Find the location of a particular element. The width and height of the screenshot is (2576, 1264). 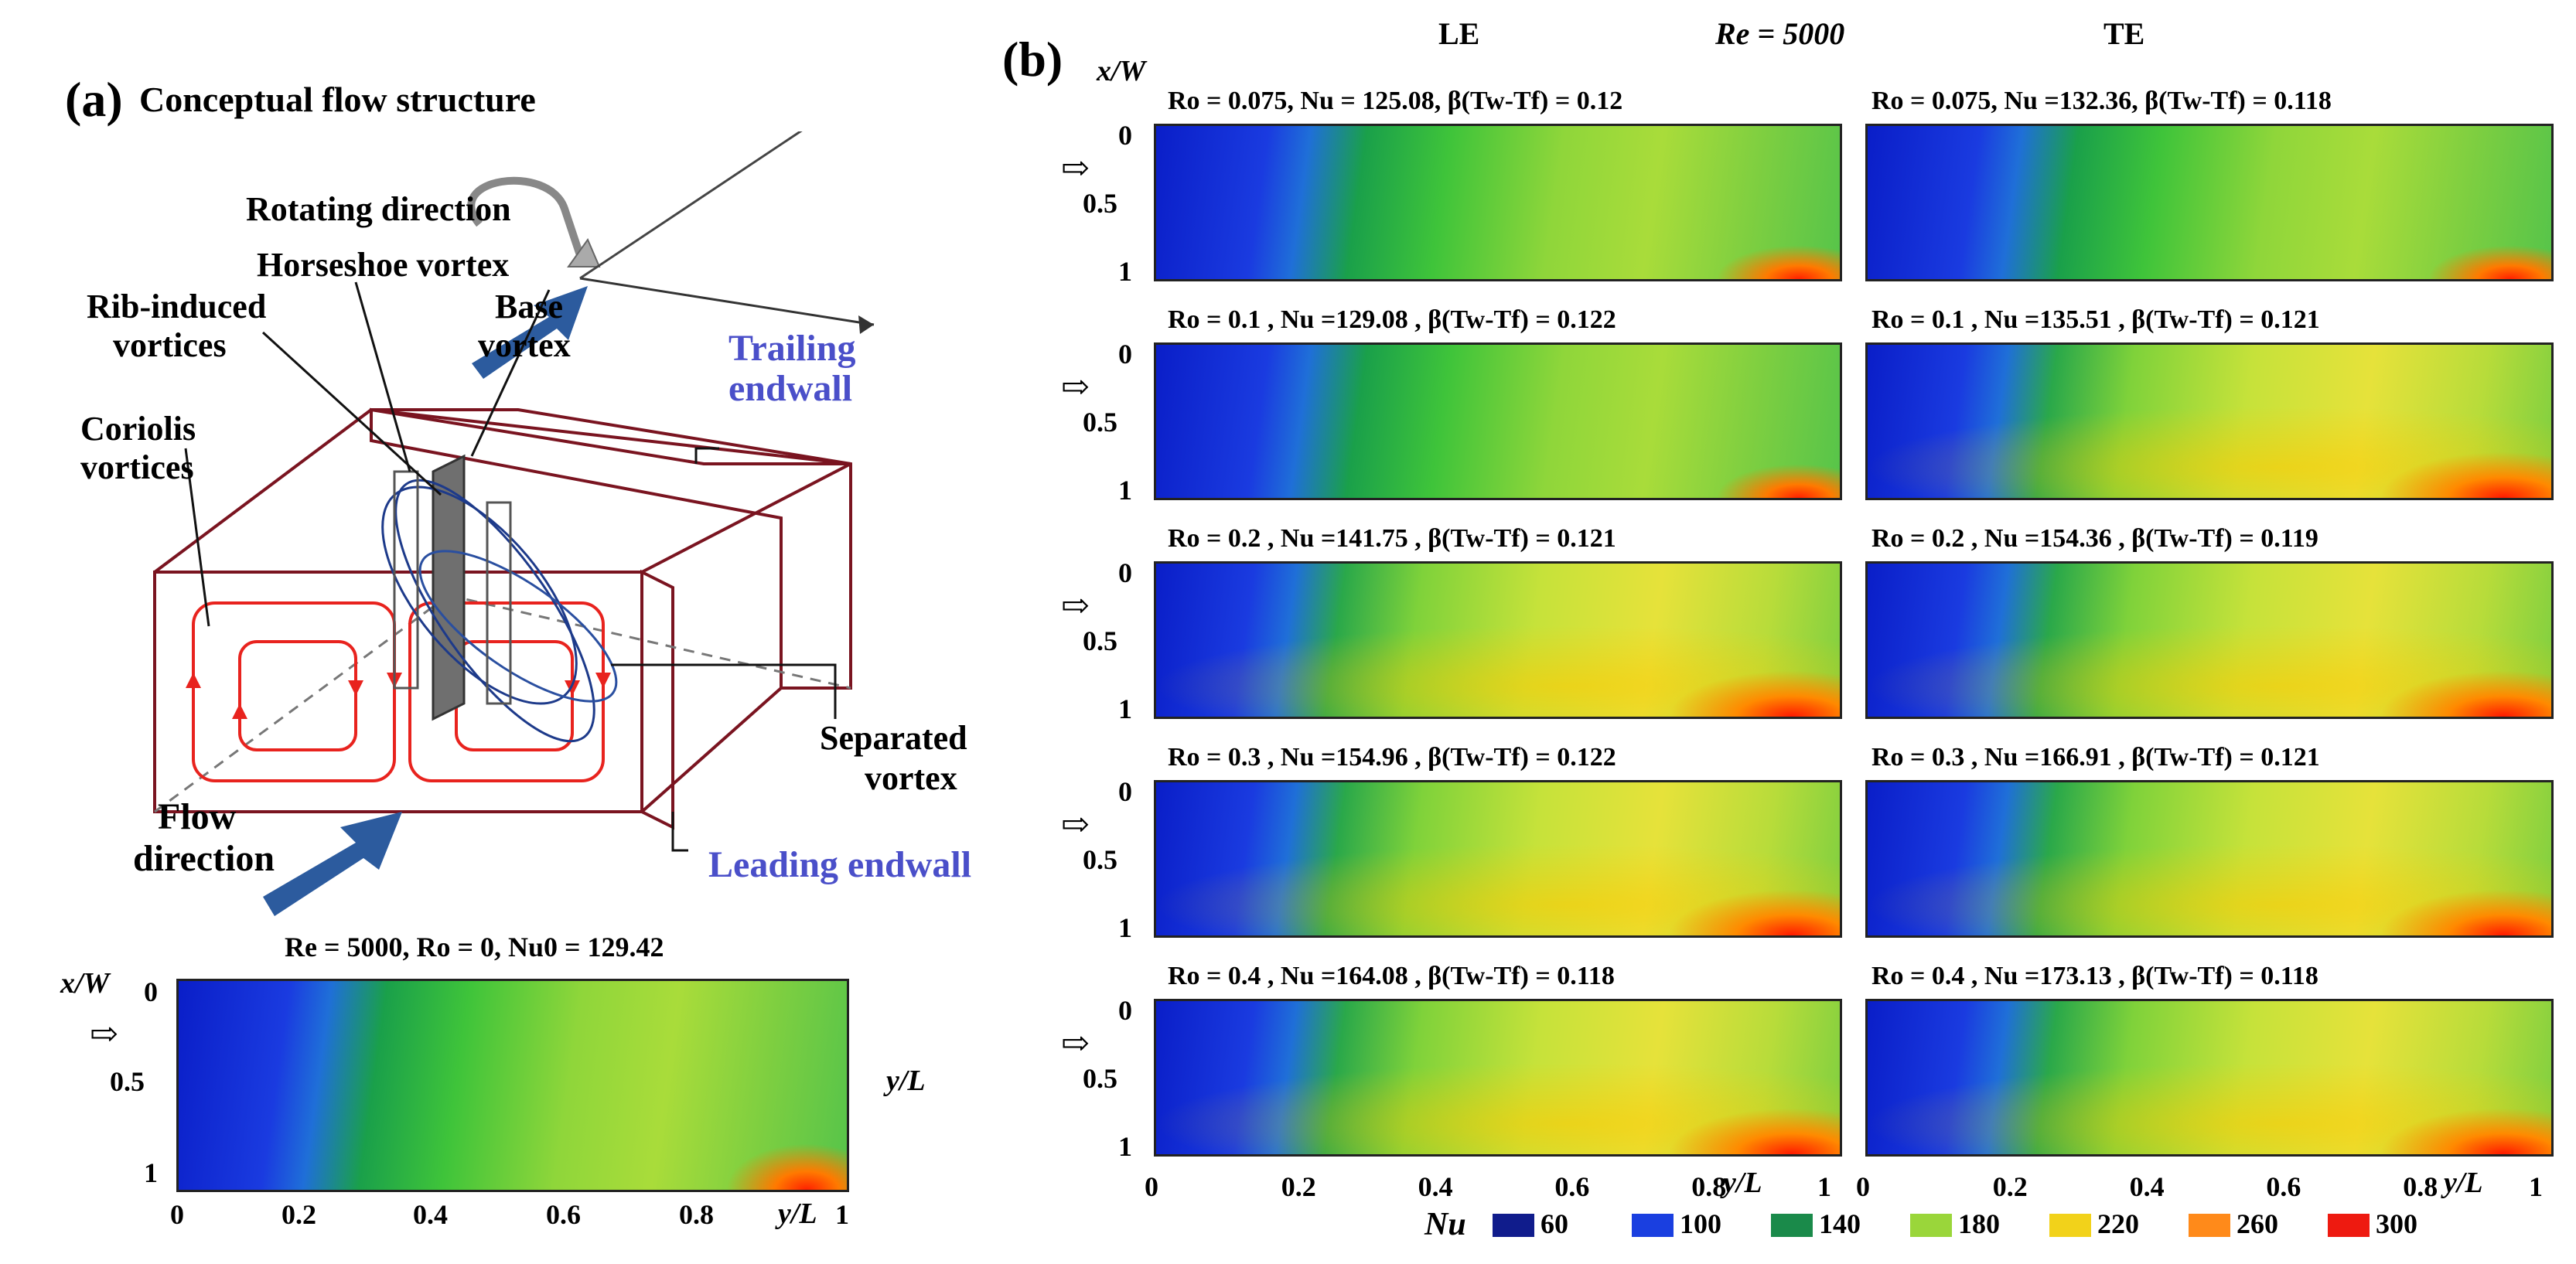

label-flow-2: direction is located at coordinates (204, 858).